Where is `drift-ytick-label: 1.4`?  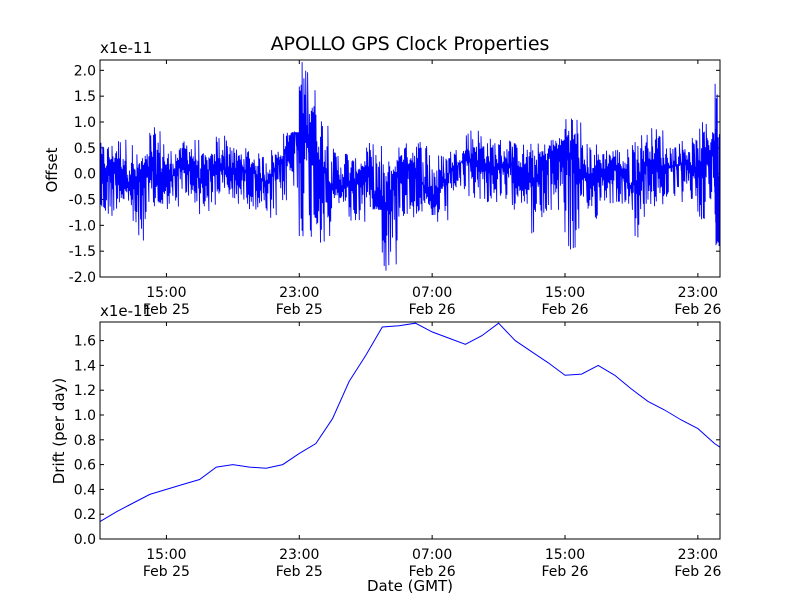
drift-ytick-label: 1.4 is located at coordinates (85, 366).